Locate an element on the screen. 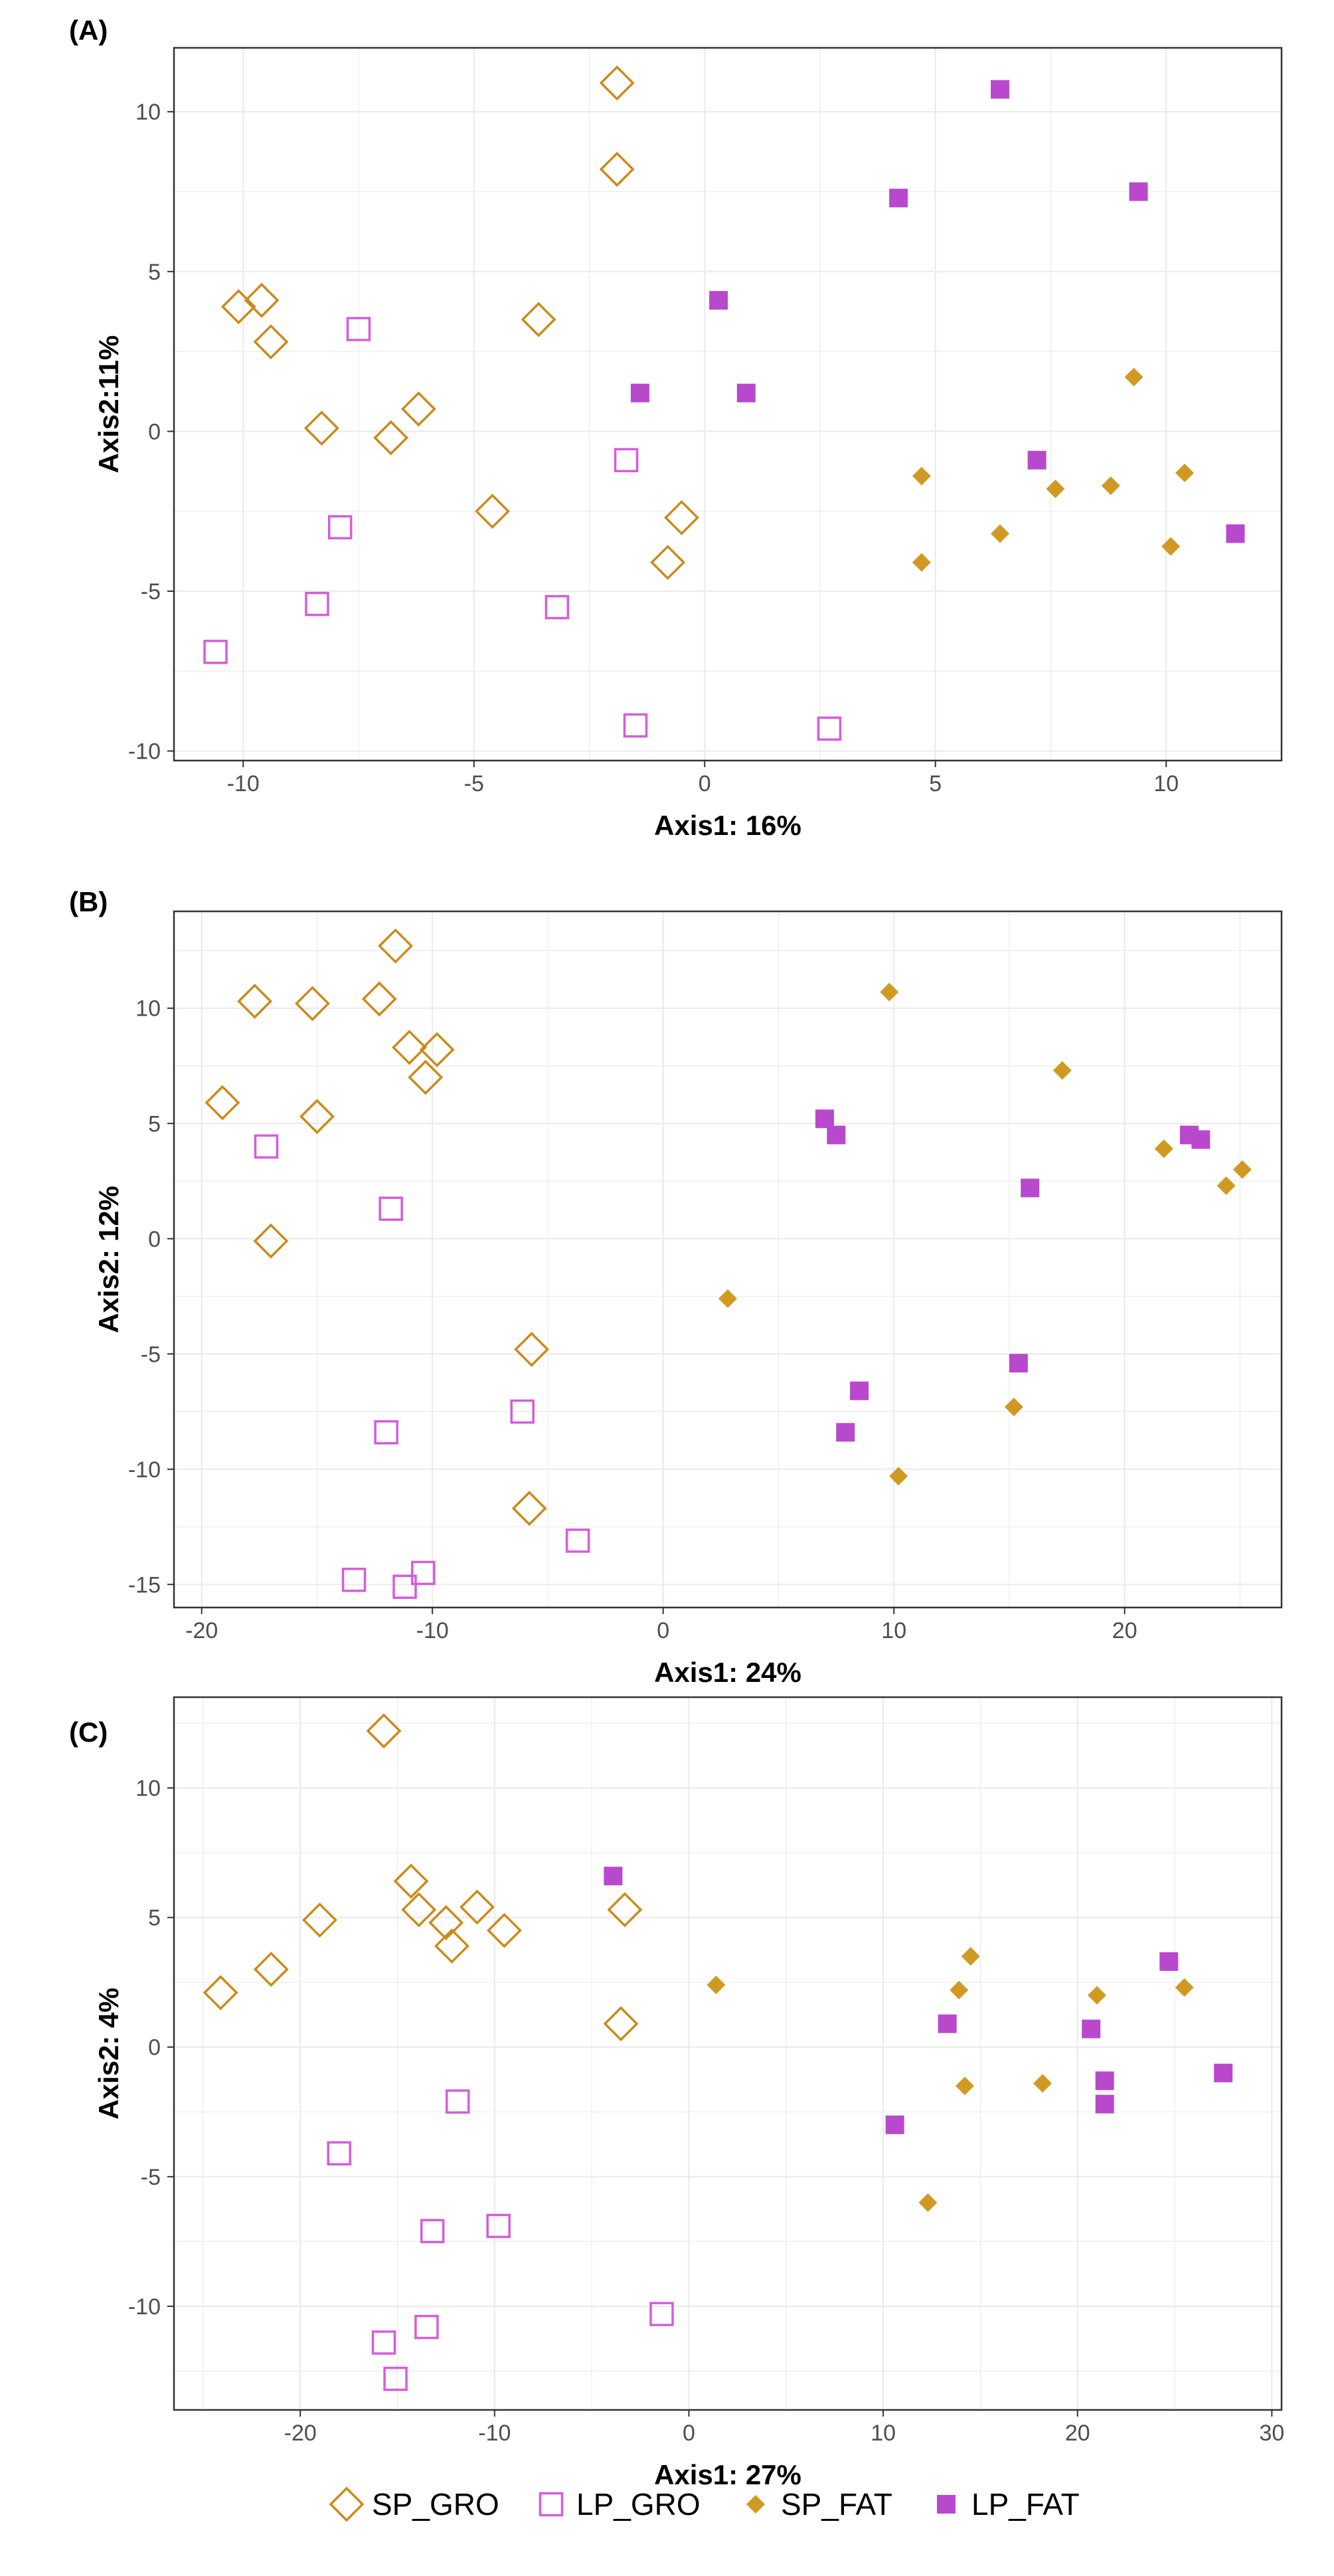 The height and width of the screenshot is (2576, 1334). y-tick-label: -10 is located at coordinates (144, 2307).